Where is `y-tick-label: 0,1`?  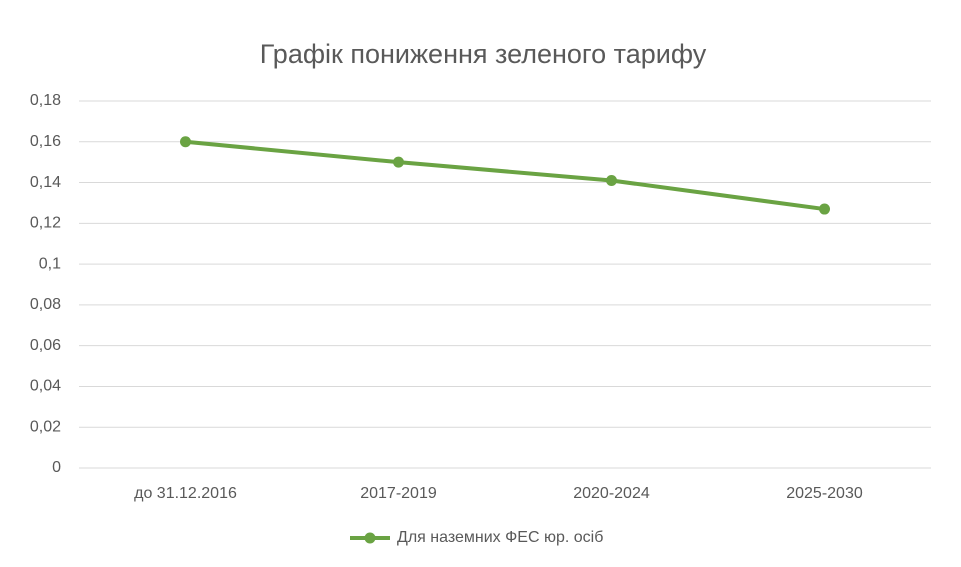
y-tick-label: 0,1 is located at coordinates (50, 263).